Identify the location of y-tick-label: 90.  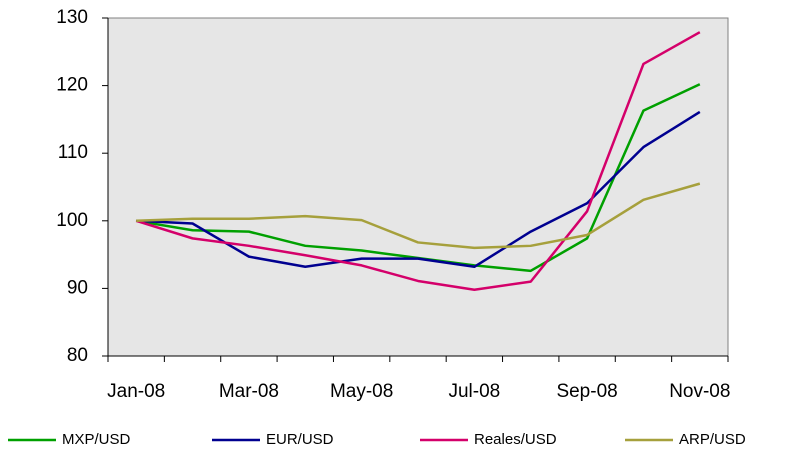
(77, 287).